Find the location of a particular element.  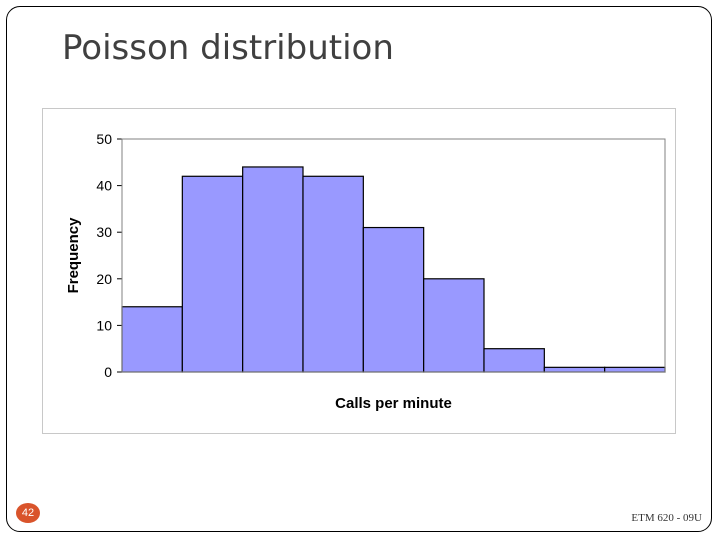

y-tick-label: 50 is located at coordinates (104, 139).